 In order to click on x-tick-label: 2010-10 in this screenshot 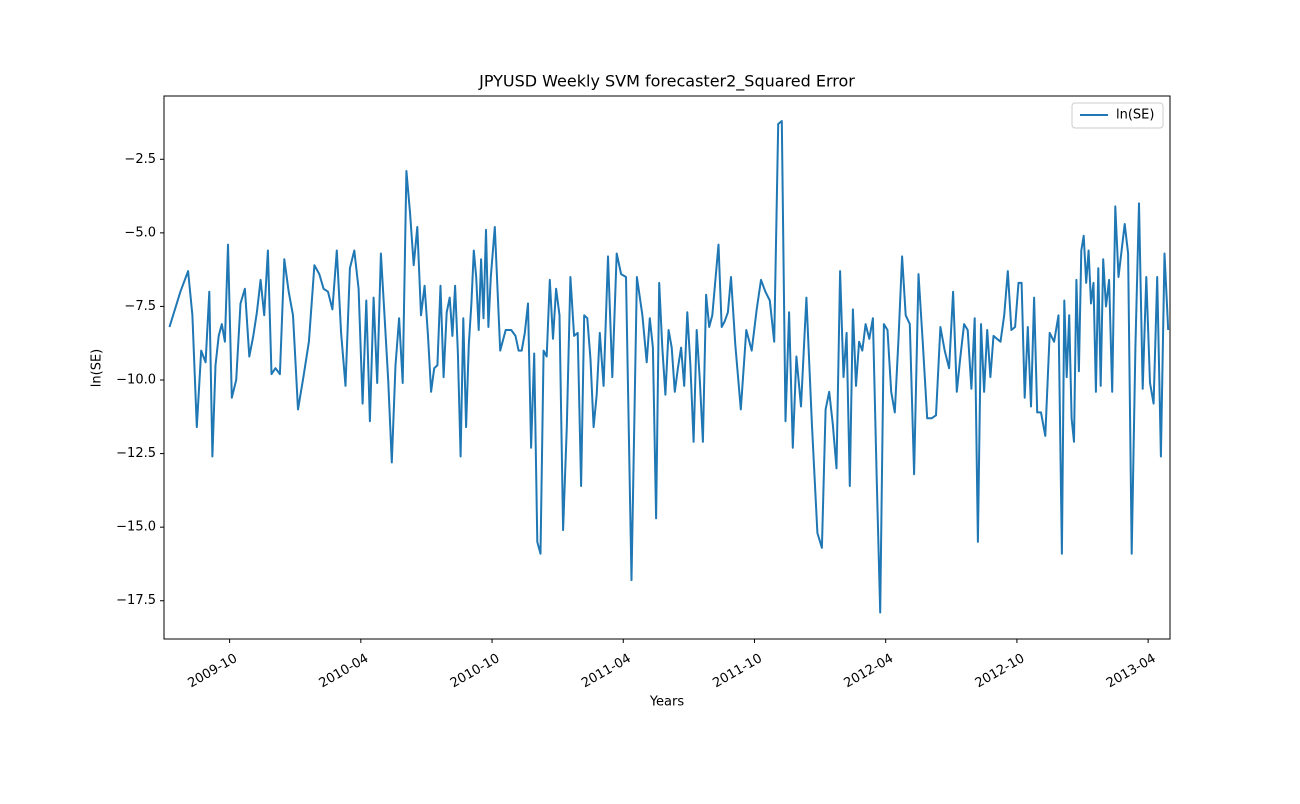, I will do `click(475, 671)`.